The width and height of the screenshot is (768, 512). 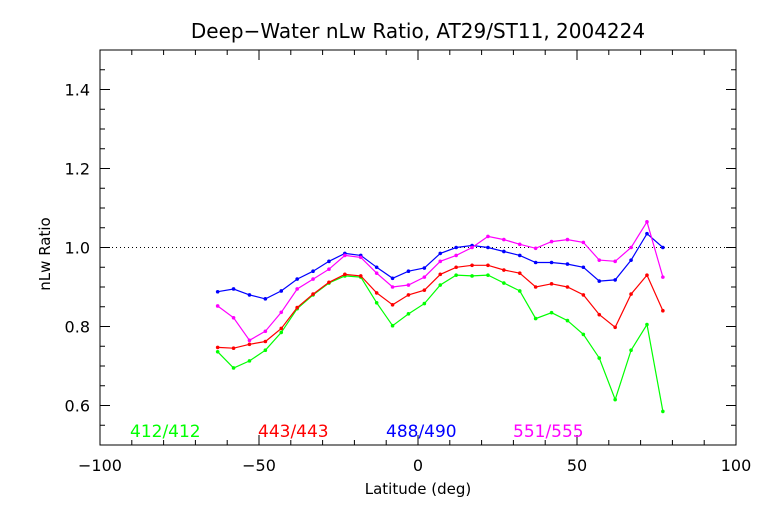 What do you see at coordinates (165, 432) in the screenshot?
I see `legend-entry: 412/412` at bounding box center [165, 432].